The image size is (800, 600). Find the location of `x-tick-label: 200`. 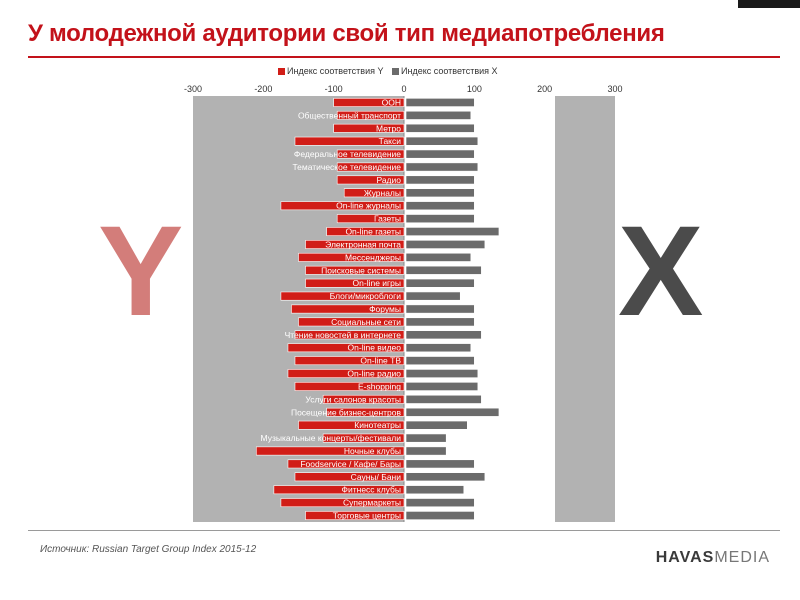

x-tick-label: 200 is located at coordinates (544, 89).